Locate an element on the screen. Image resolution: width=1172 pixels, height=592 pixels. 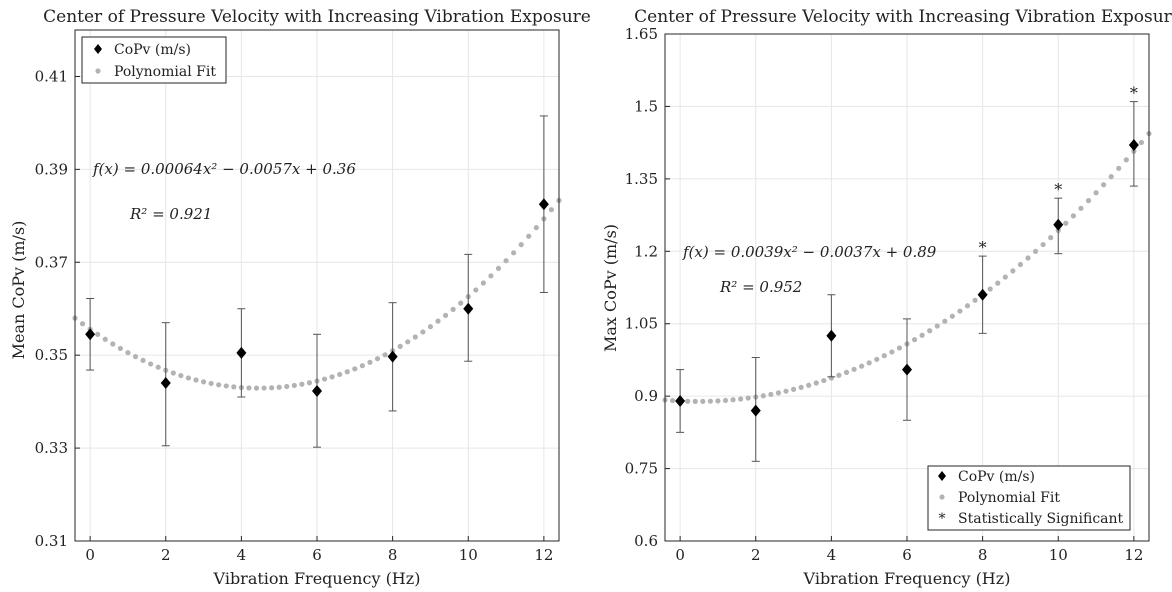
x-tick-label: 0 is located at coordinates (680, 555).